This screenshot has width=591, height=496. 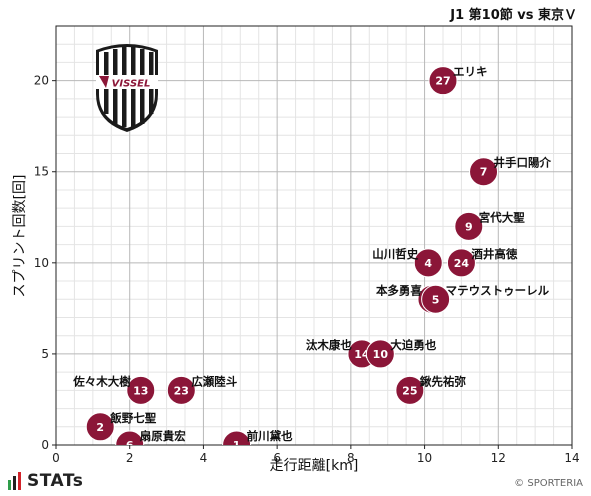 I want to click on player-name-label: 宮代大聖, so click(x=502, y=217).